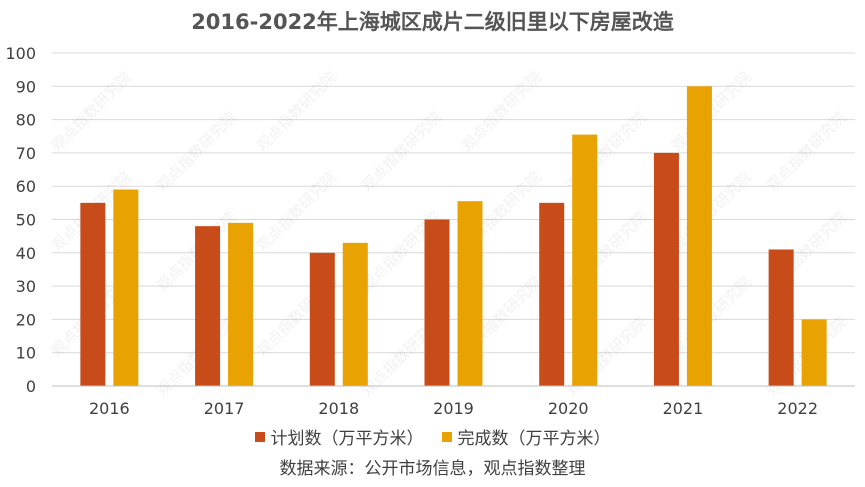 This screenshot has height=487, width=865. I want to click on y-tick-label: 10, so click(26, 353).